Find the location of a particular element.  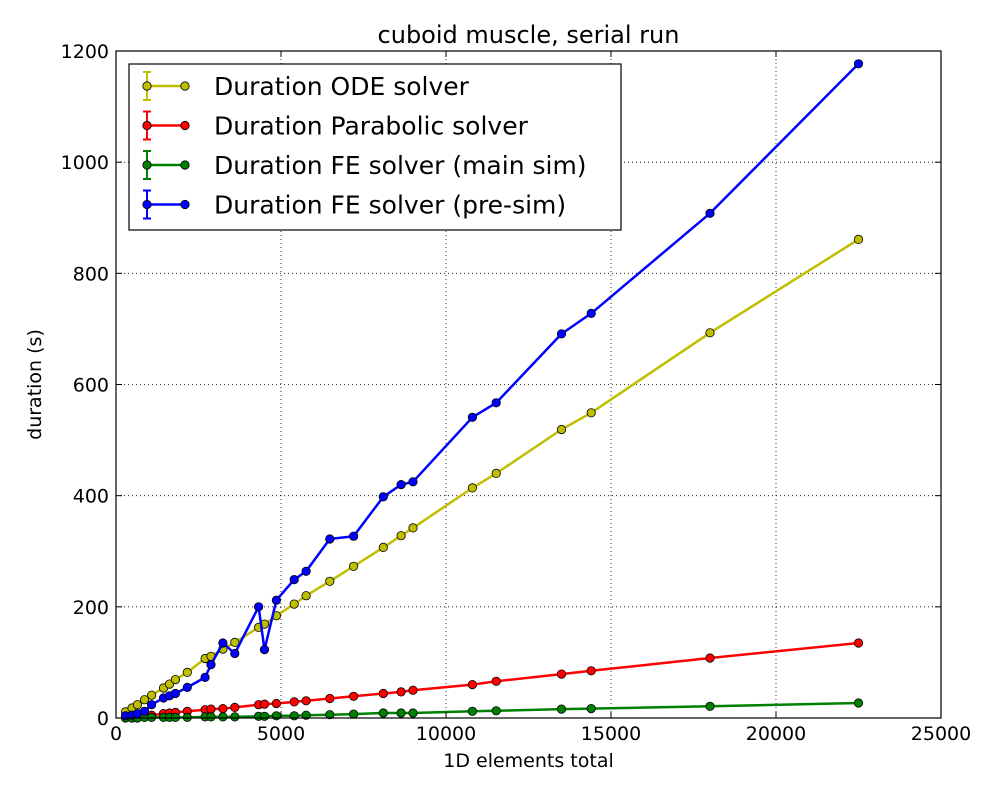

legend-label: Duration FE solver (main sim) is located at coordinates (400, 165).